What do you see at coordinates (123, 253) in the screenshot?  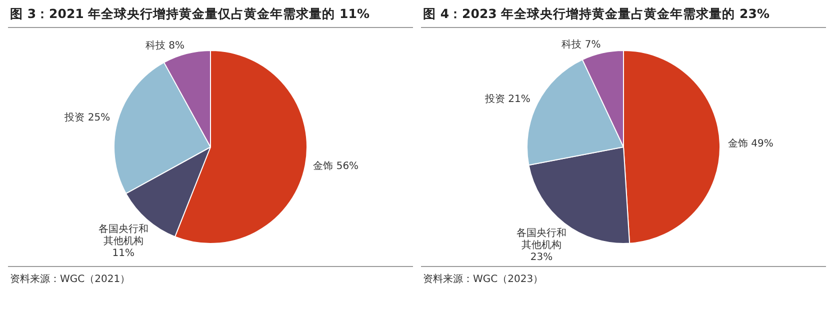 I see `data-label: 11%` at bounding box center [123, 253].